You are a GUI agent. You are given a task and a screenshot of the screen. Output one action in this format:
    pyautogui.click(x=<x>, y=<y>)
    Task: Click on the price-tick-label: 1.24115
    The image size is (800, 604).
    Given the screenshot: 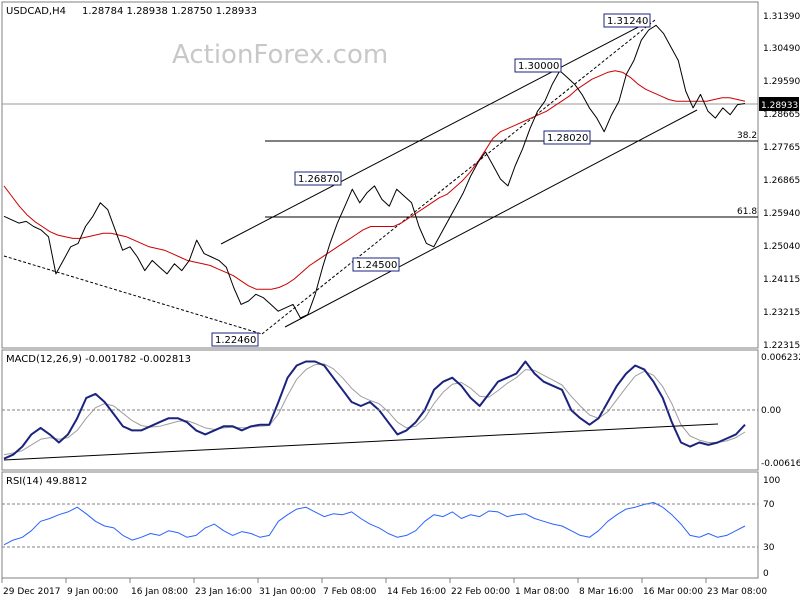 What is the action you would take?
    pyautogui.click(x=781, y=280)
    